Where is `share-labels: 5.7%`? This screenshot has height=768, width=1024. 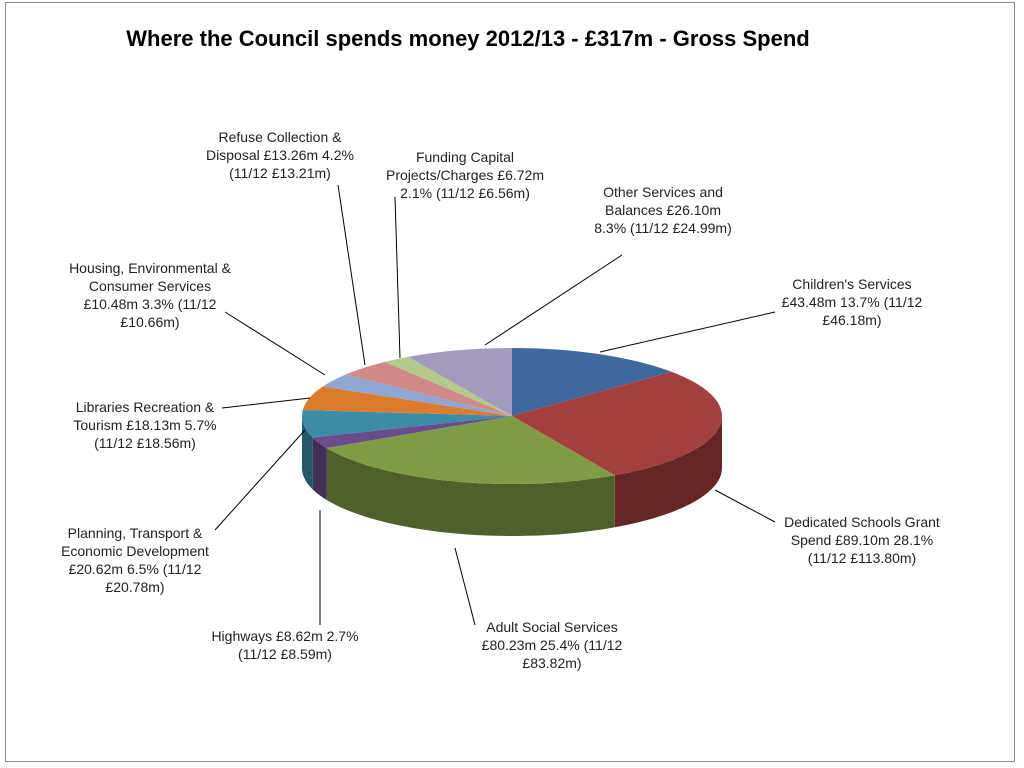
share-labels: 5.7% is located at coordinates (200, 425).